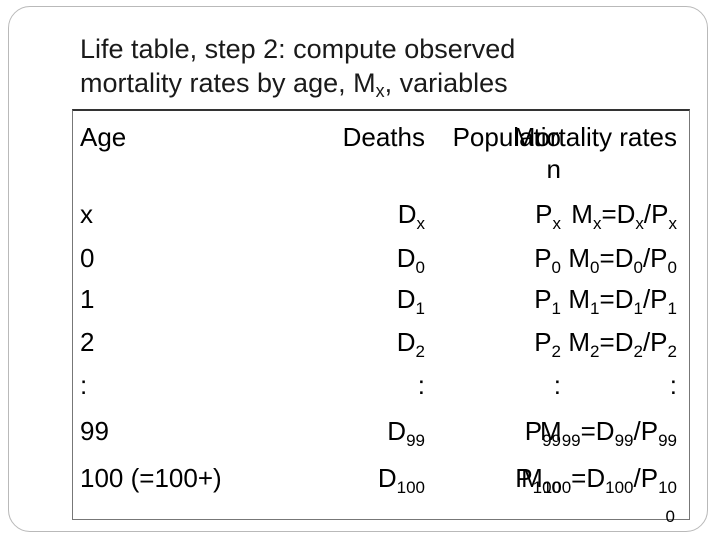 Image resolution: width=720 pixels, height=540 pixels. I want to click on rate-part-1-subscript: x, so click(639, 223).